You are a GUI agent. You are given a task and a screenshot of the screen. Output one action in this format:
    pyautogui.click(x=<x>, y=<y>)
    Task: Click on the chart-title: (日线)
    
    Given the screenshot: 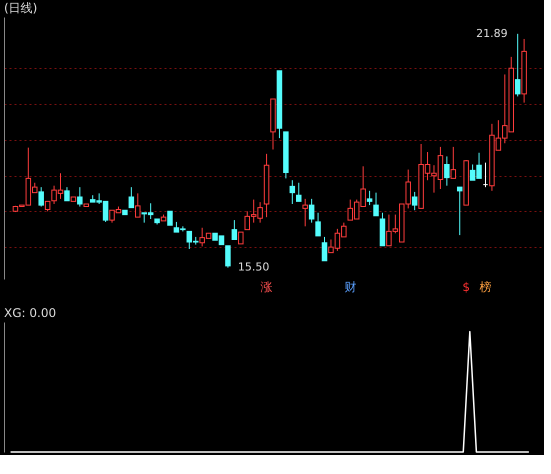 What is the action you would take?
    pyautogui.click(x=21, y=8)
    